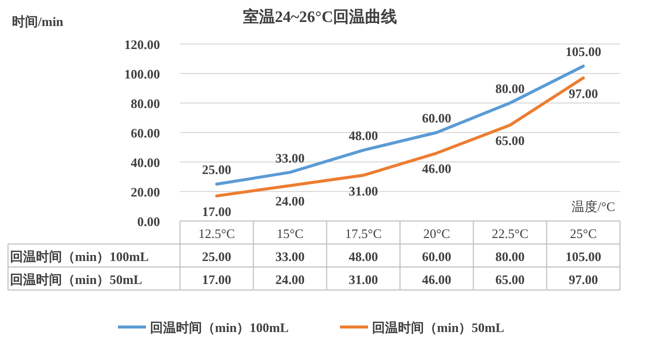 This screenshot has height=347, width=648. I want to click on y-tick-label: 80.00, so click(145, 103).